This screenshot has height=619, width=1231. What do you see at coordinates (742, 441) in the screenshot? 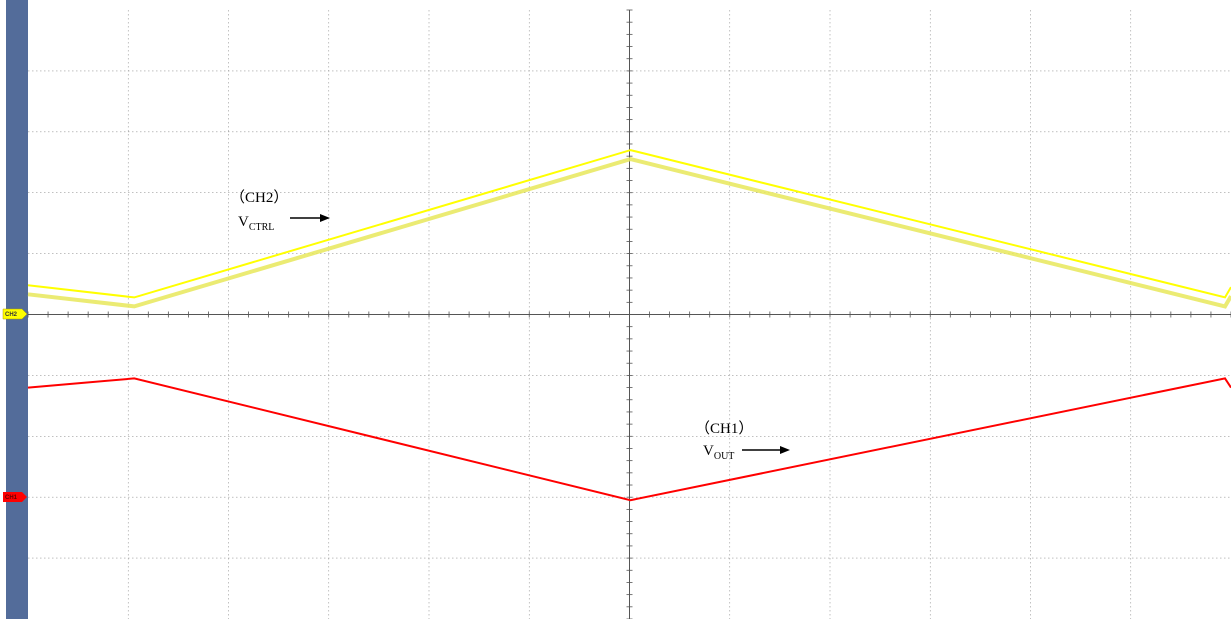
I see `ch1-annotation: （CH1） VOUT` at bounding box center [742, 441].